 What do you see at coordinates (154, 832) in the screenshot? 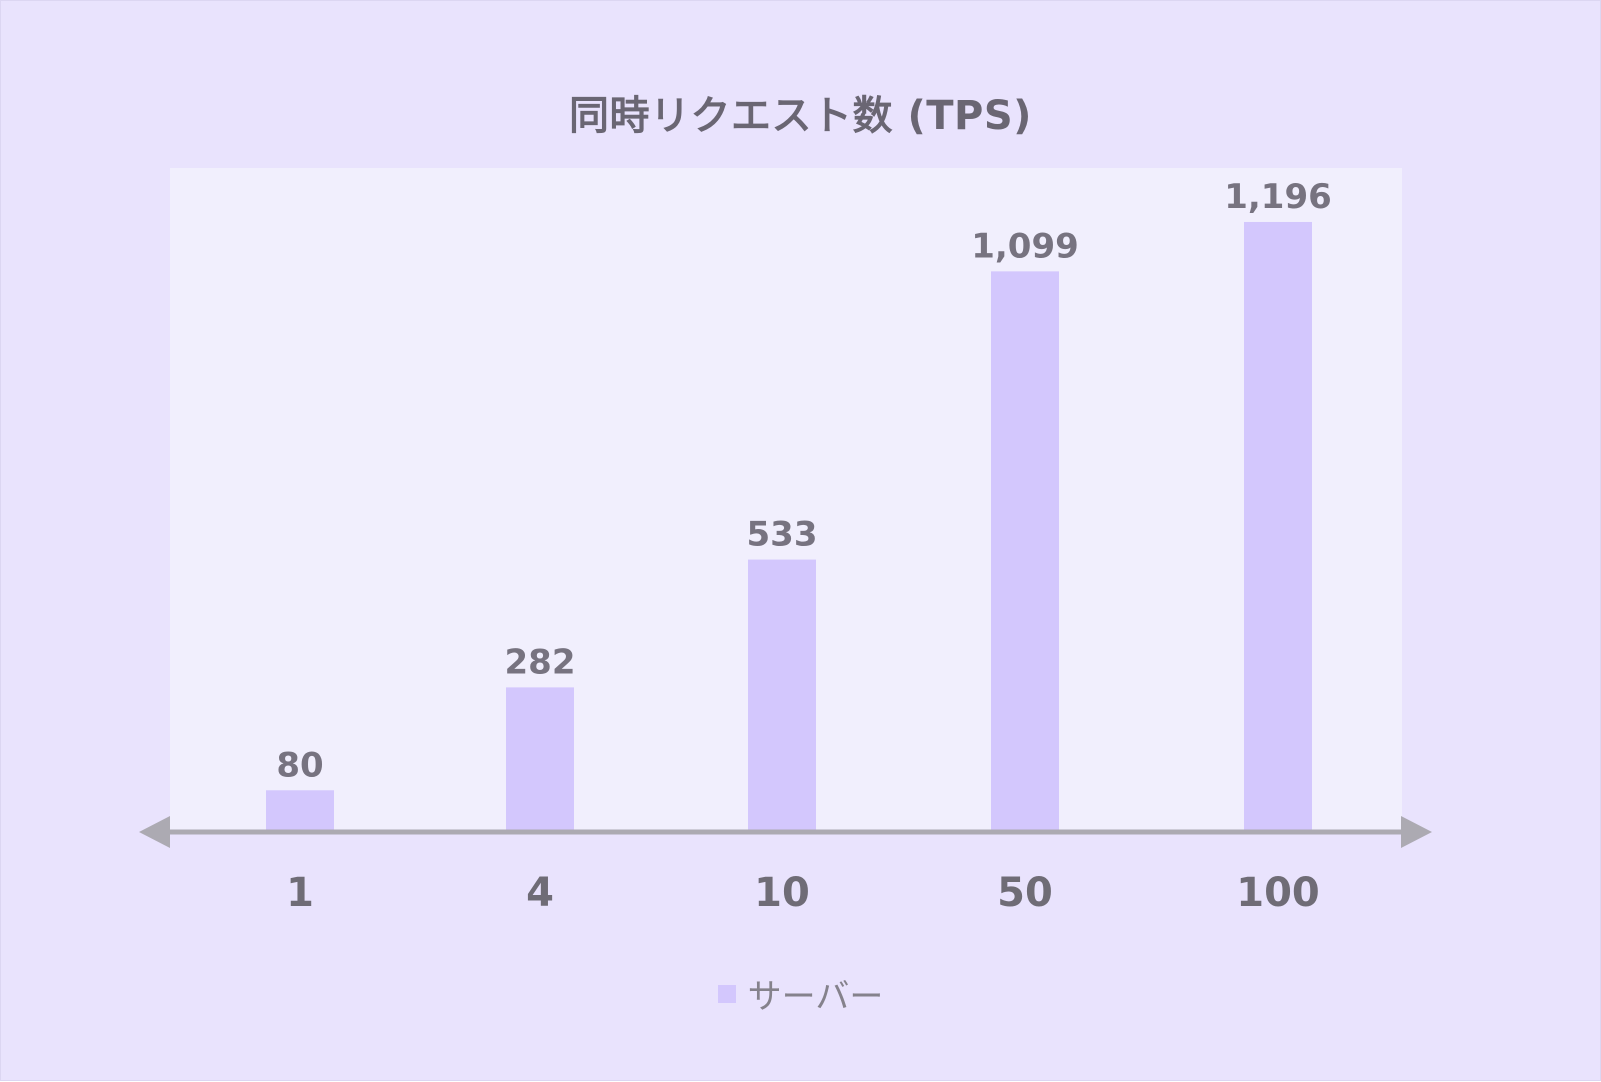
I see `x-axis-left-arrow` at bounding box center [154, 832].